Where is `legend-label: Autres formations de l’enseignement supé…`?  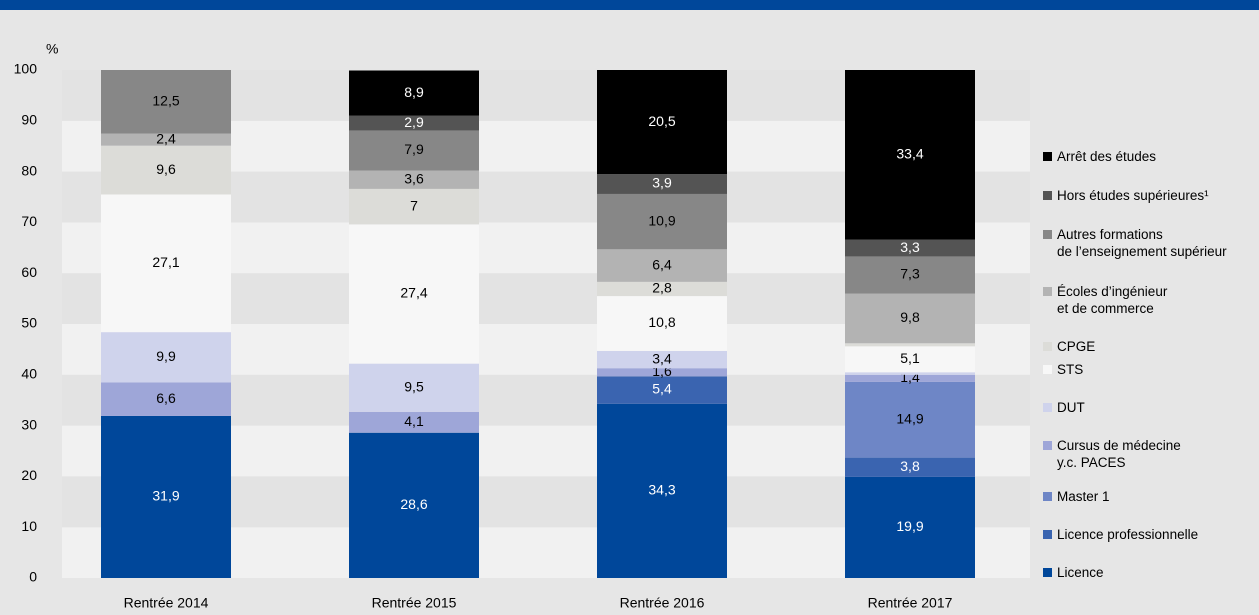
legend-label: Autres formations de l’enseignement supé… is located at coordinates (1142, 243).